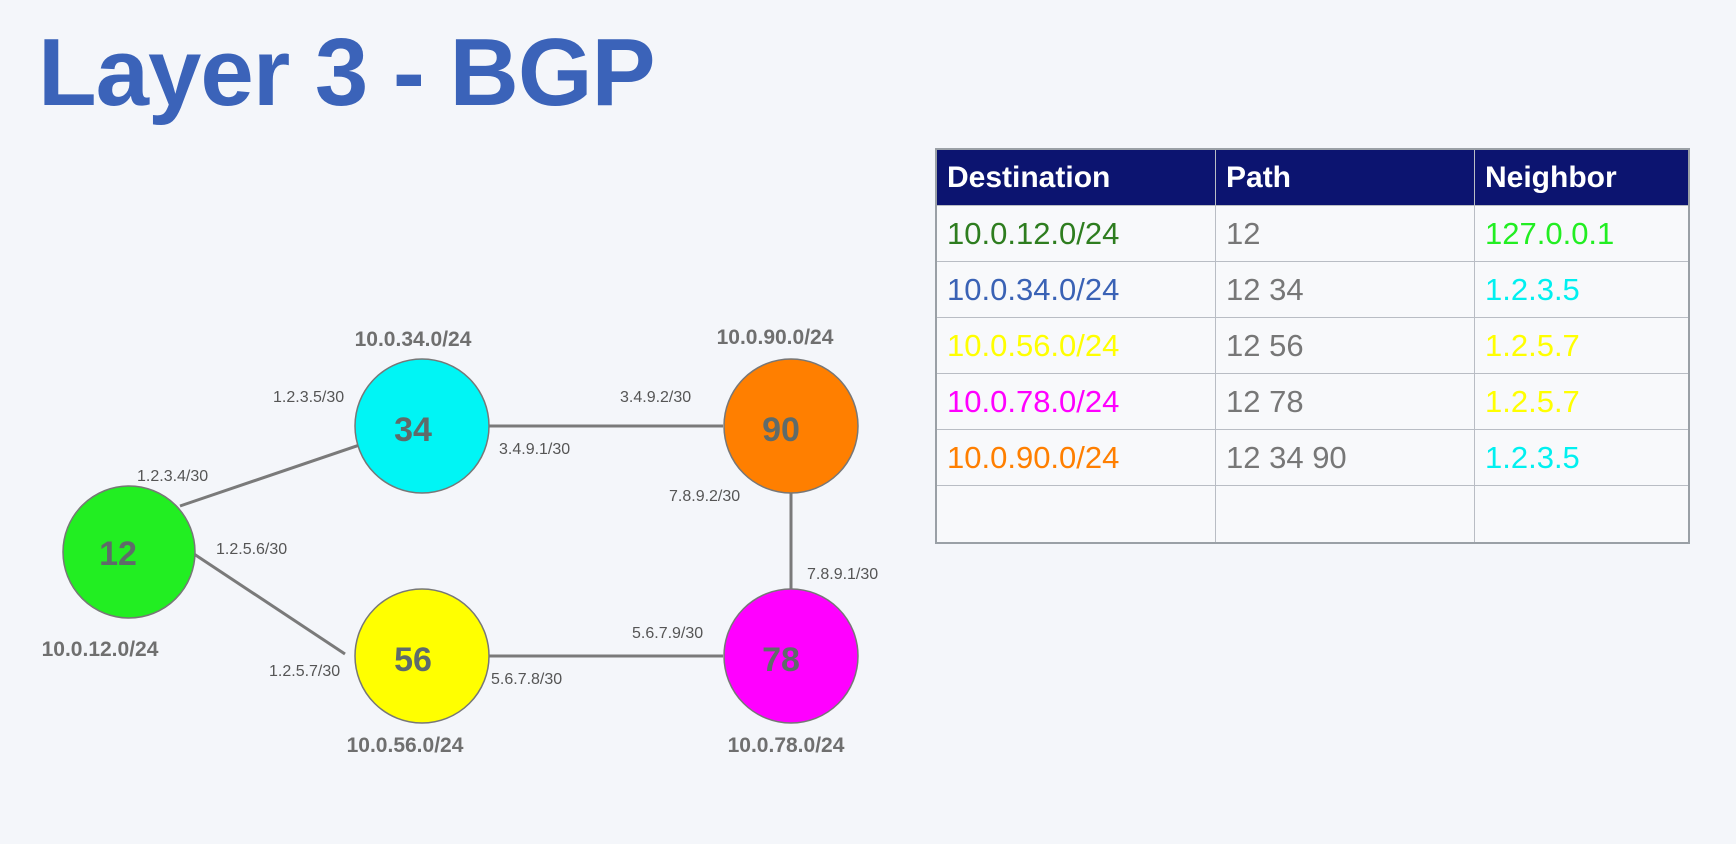 Image resolution: width=1736 pixels, height=844 pixels. I want to click on node-90-label: 90, so click(781, 430).